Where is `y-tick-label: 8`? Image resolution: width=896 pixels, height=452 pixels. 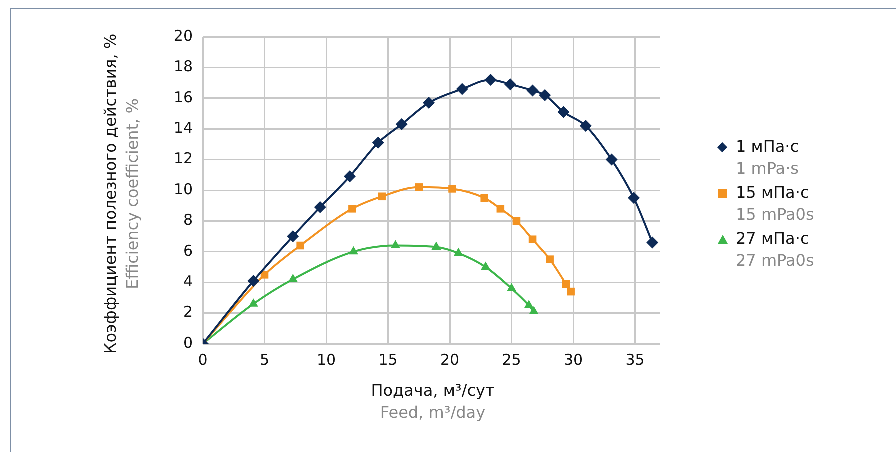 y-tick-label: 8 is located at coordinates (188, 220).